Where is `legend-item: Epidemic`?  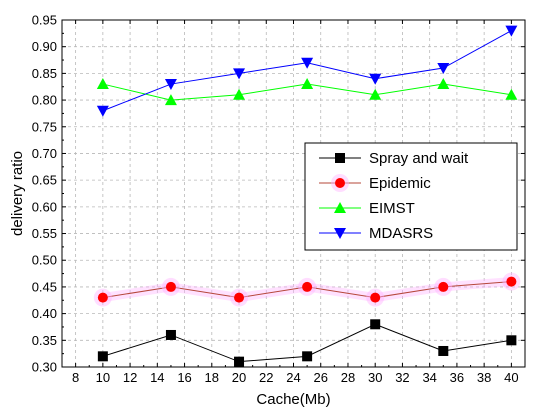 legend-item: Epidemic is located at coordinates (375, 183).